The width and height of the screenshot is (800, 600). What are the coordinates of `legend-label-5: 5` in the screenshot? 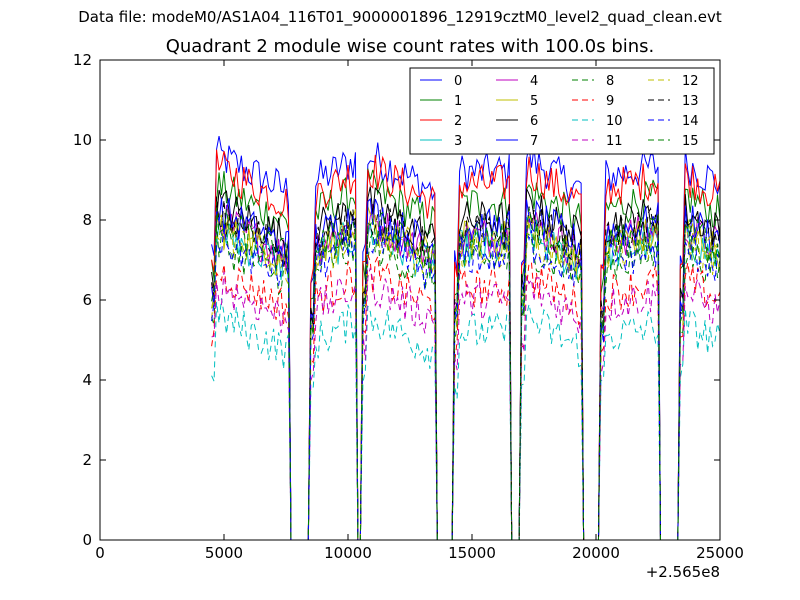 It's located at (534, 101).